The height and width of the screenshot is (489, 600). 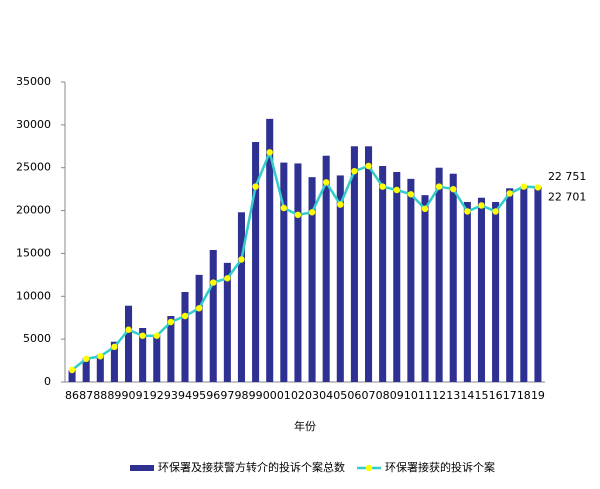 What do you see at coordinates (33, 210) in the screenshot?
I see `y-tick-label: 20000` at bounding box center [33, 210].